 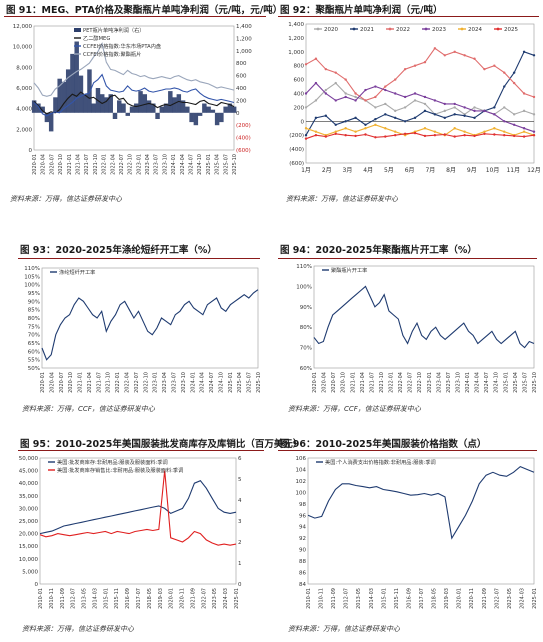 What do you see at coordinates (31, 151) in the screenshot?
I see `tick-label: 0` at bounding box center [31, 151].